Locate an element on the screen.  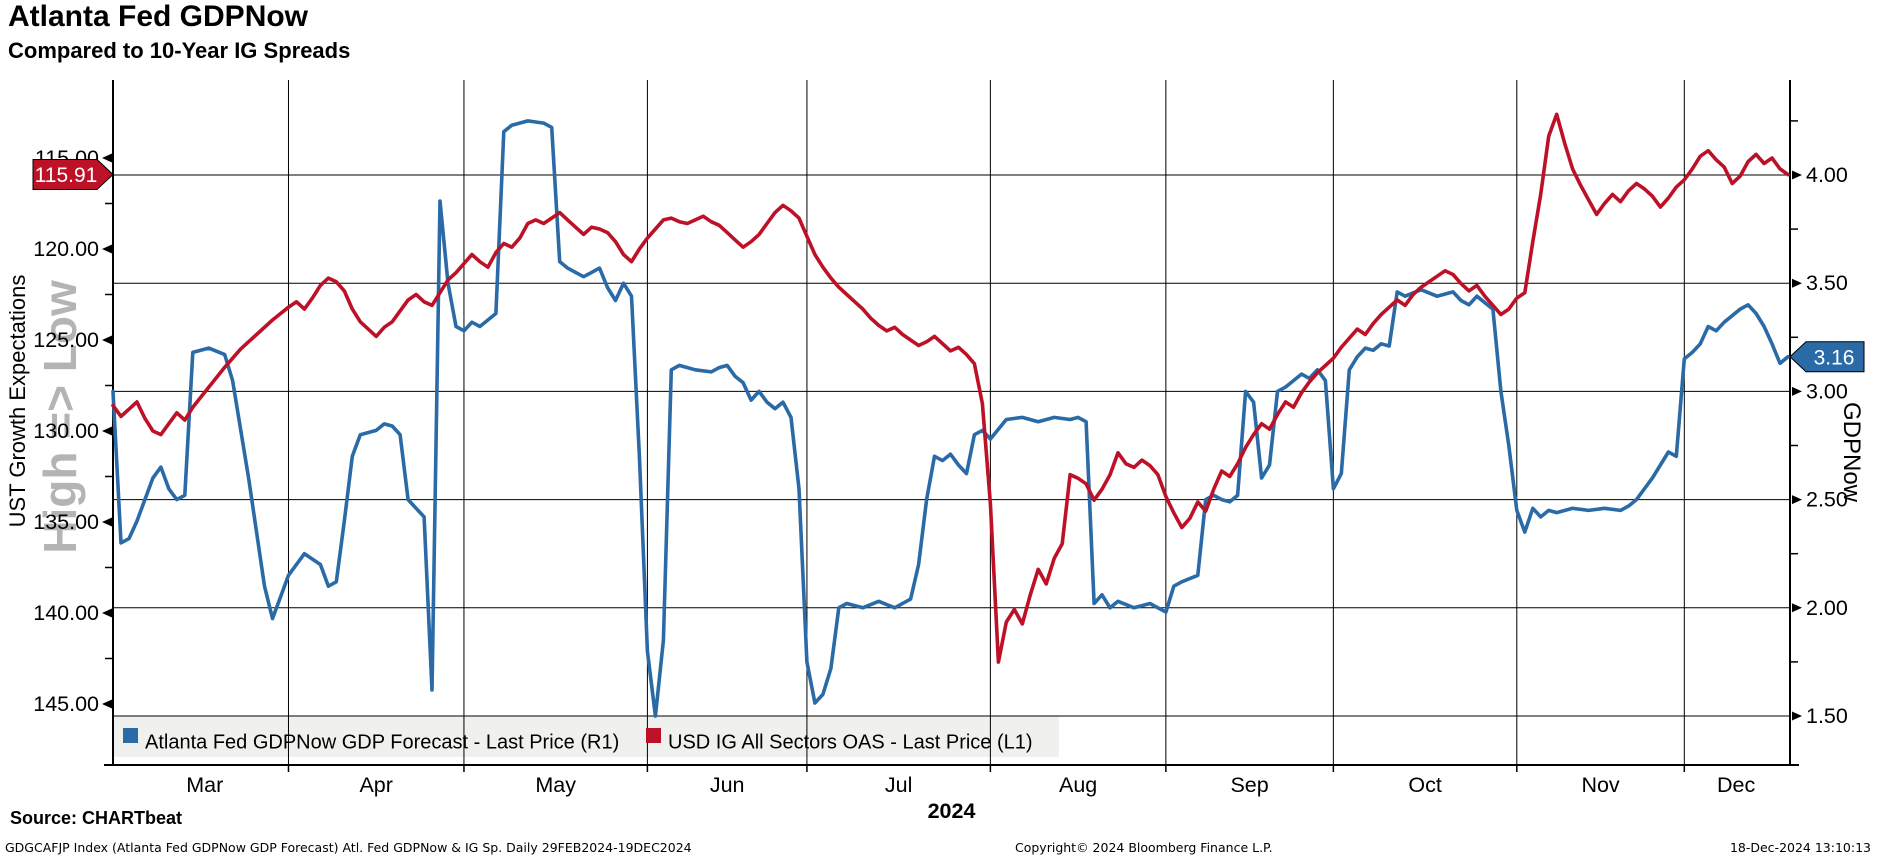
right-axis-tick-label: 3.00 is located at coordinates (1827, 391).